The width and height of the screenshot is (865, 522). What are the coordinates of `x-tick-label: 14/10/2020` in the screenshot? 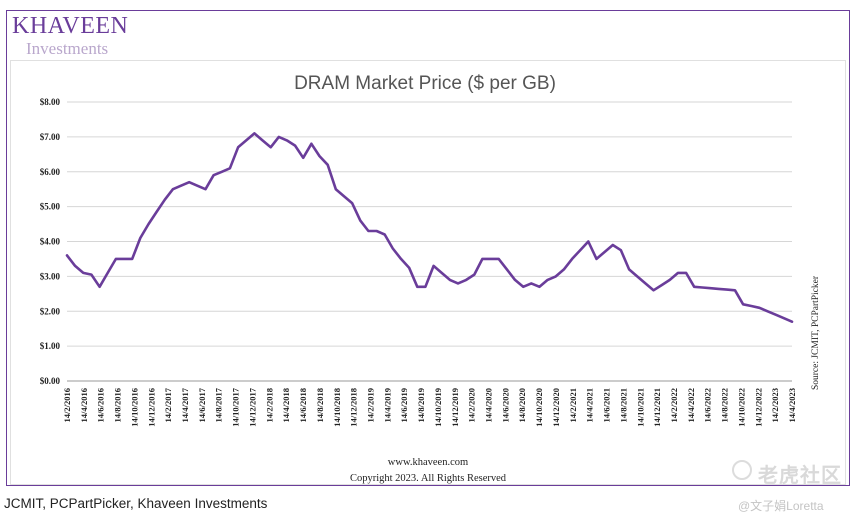 It's located at (539, 407).